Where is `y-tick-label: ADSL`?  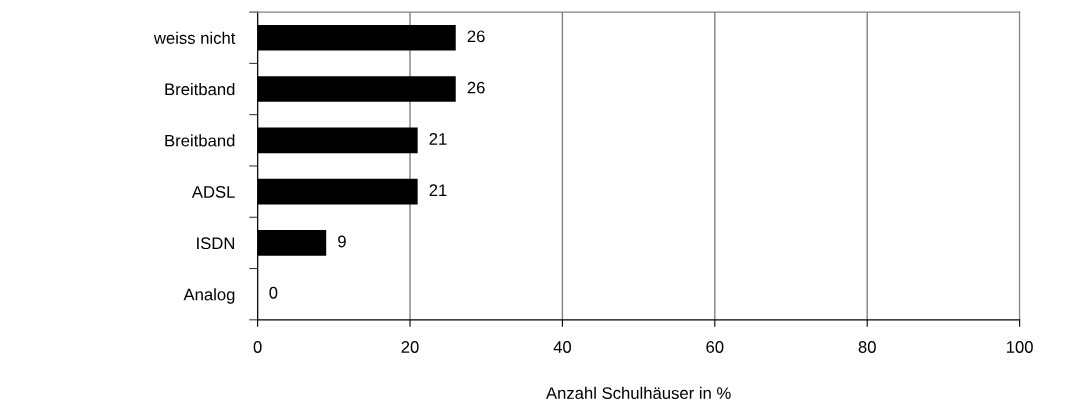 y-tick-label: ADSL is located at coordinates (213, 192).